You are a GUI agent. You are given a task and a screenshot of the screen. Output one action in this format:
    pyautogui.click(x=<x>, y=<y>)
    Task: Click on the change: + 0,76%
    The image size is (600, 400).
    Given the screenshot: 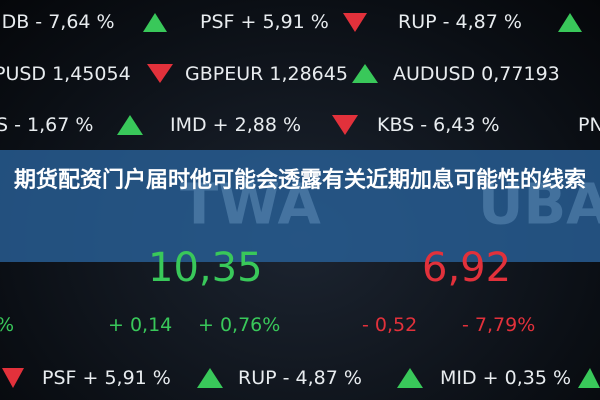 What is the action you would take?
    pyautogui.click(x=239, y=325)
    